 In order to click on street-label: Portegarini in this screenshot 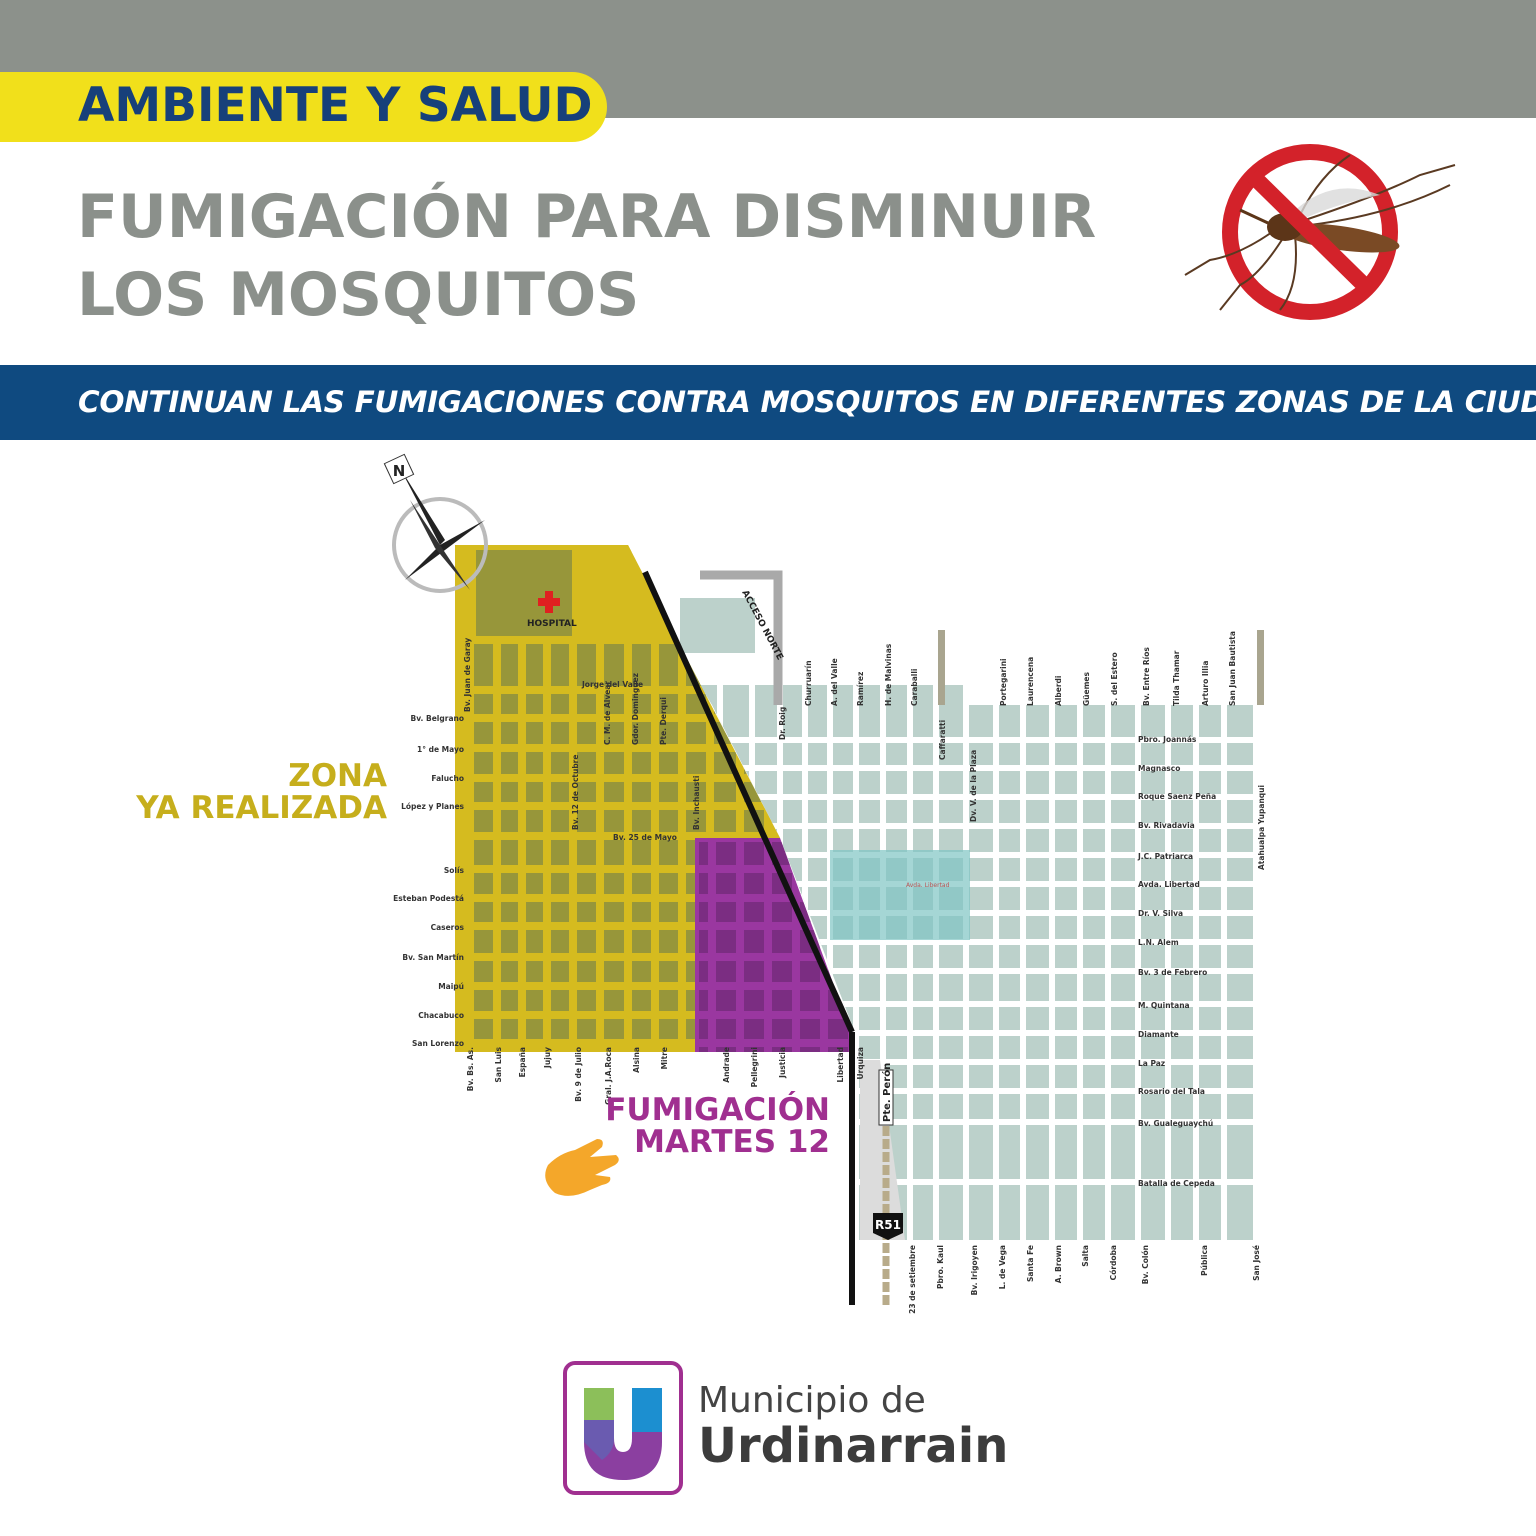, I will do `click(1003, 682)`.